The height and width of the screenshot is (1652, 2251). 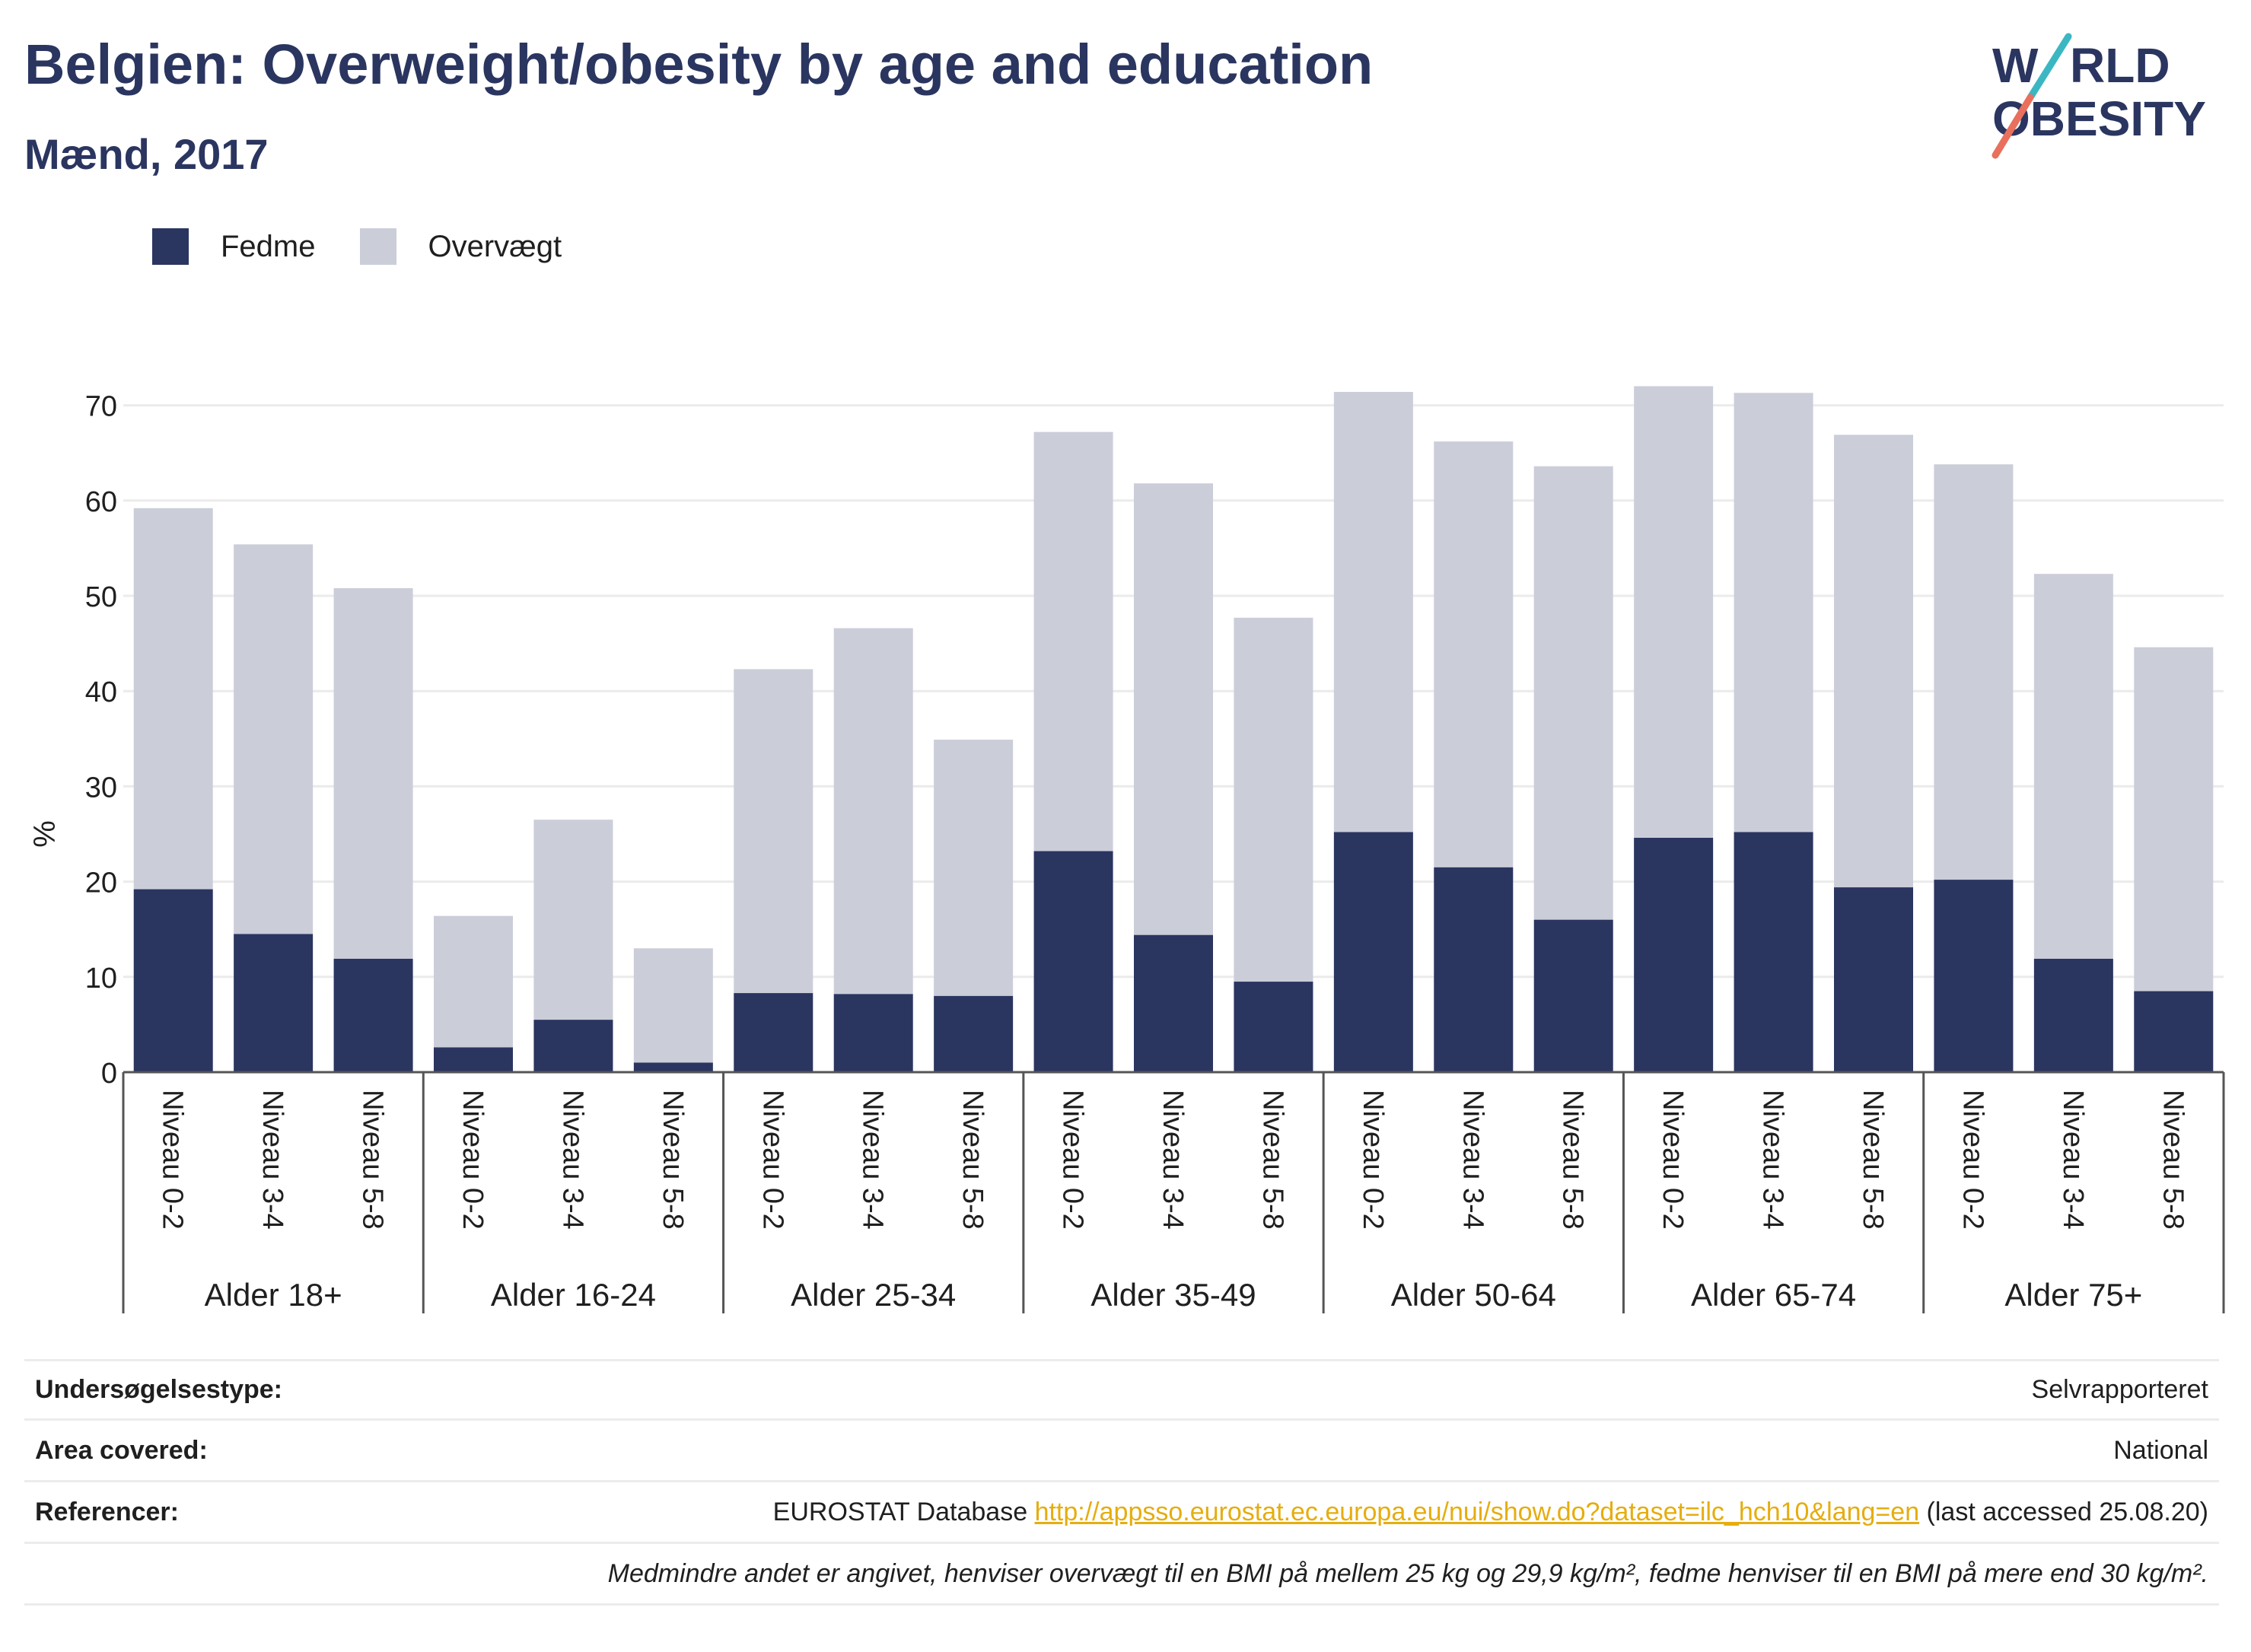 I want to click on group-label: Alder 65-74, so click(x=1773, y=1295).